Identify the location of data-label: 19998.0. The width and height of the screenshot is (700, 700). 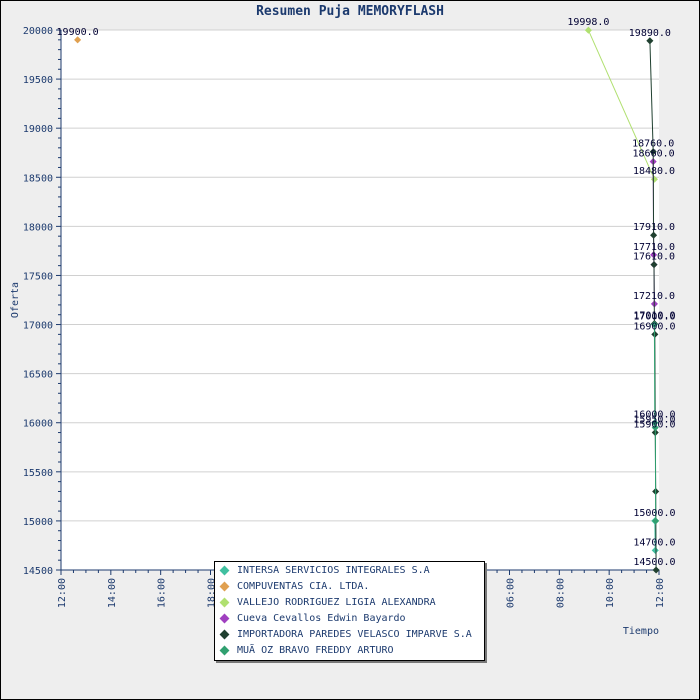
(588, 22).